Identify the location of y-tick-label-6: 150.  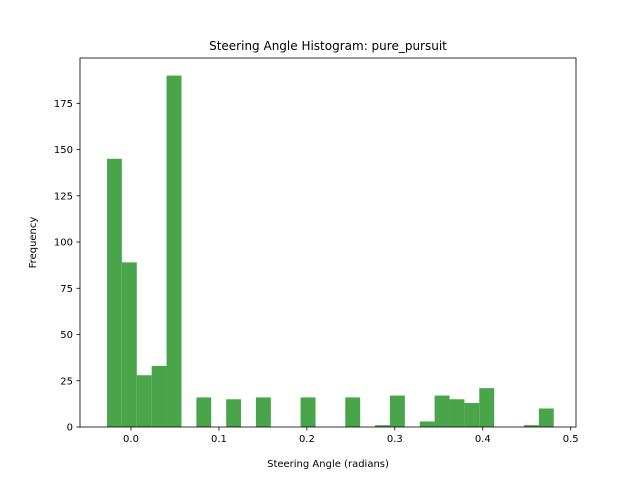
(63, 150).